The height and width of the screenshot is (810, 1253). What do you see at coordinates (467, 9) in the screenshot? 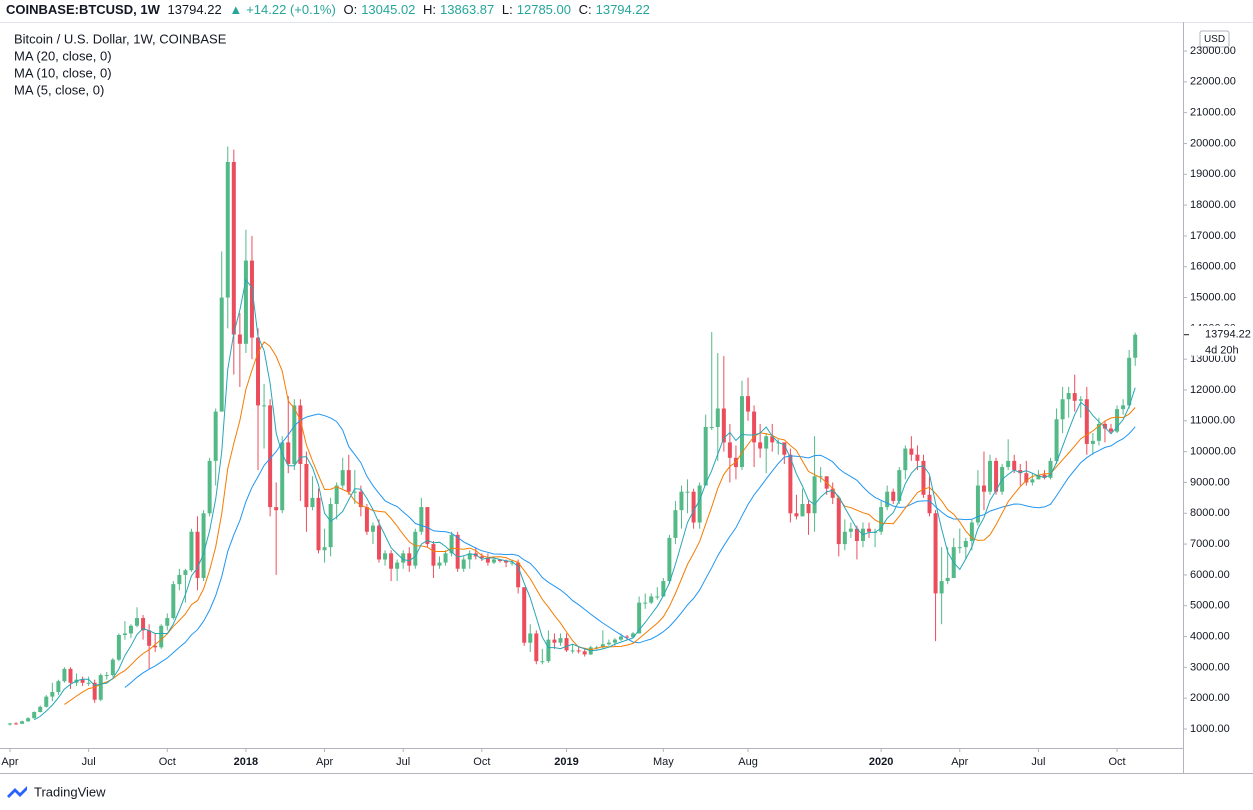
I see `ohlc-h: 13863.87` at bounding box center [467, 9].